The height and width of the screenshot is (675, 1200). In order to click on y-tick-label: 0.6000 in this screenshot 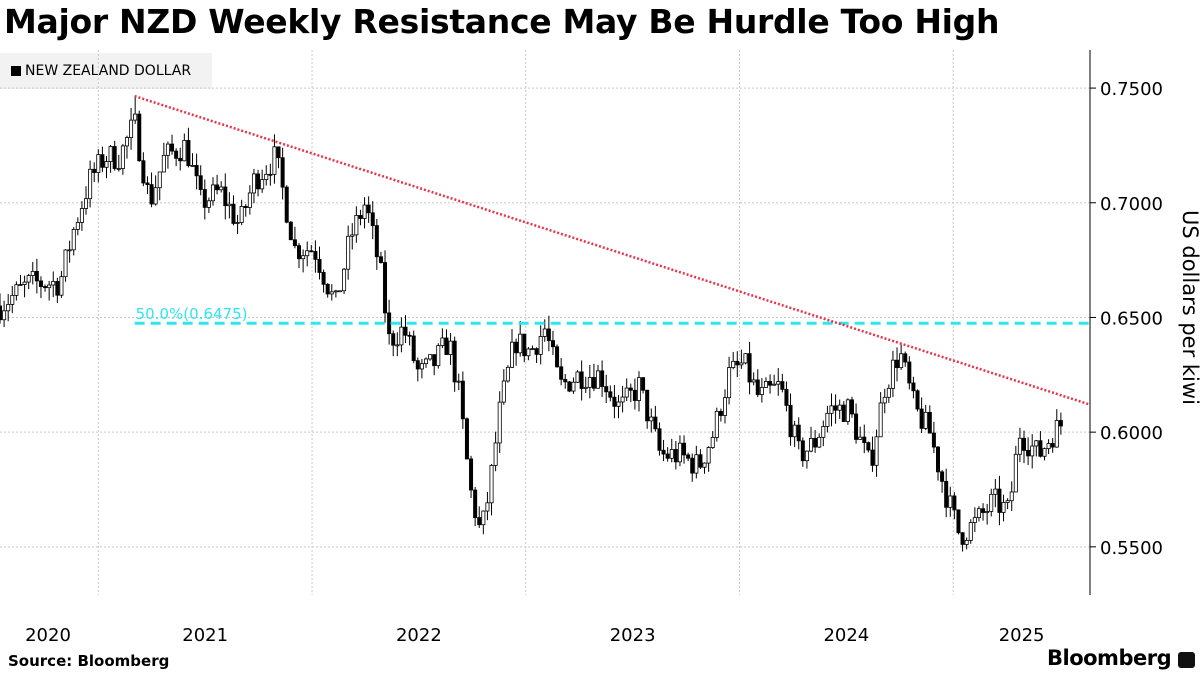, I will do `click(1131, 433)`.